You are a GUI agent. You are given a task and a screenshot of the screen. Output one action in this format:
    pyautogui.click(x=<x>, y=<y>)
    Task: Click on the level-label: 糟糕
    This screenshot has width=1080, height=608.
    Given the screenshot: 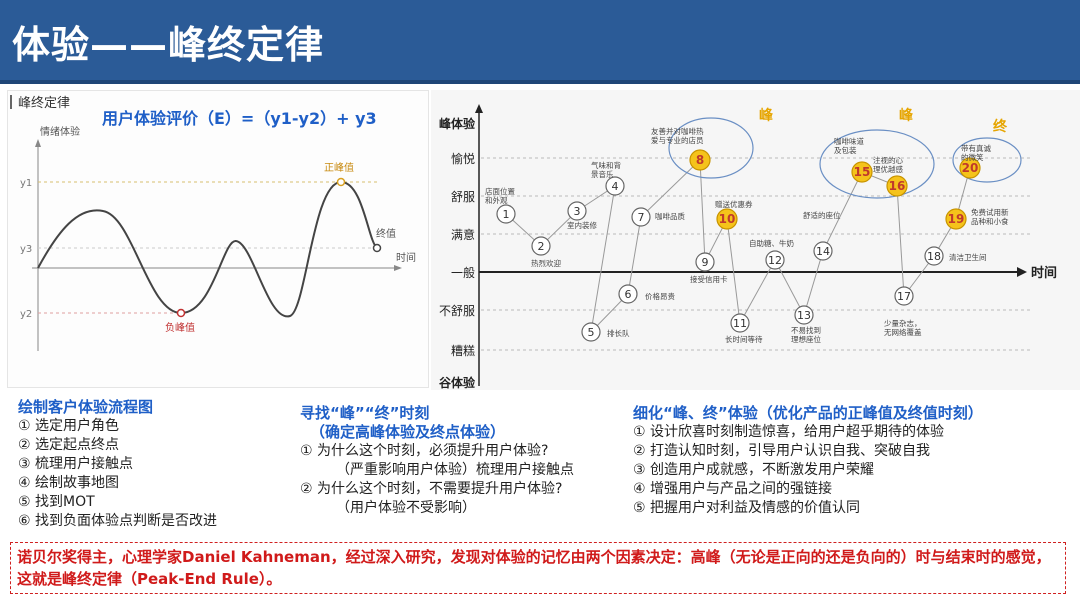 What is the action you would take?
    pyautogui.click(x=463, y=350)
    